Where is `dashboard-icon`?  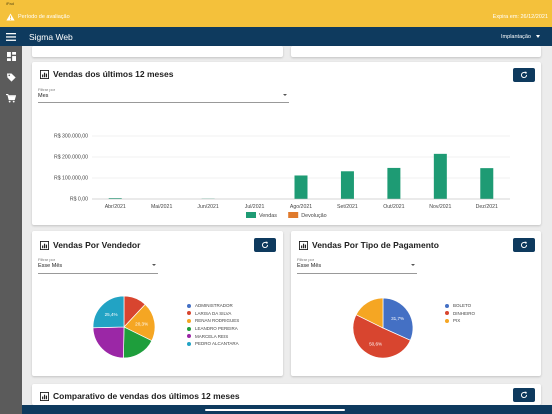
dashboard-icon is located at coordinates (11, 56).